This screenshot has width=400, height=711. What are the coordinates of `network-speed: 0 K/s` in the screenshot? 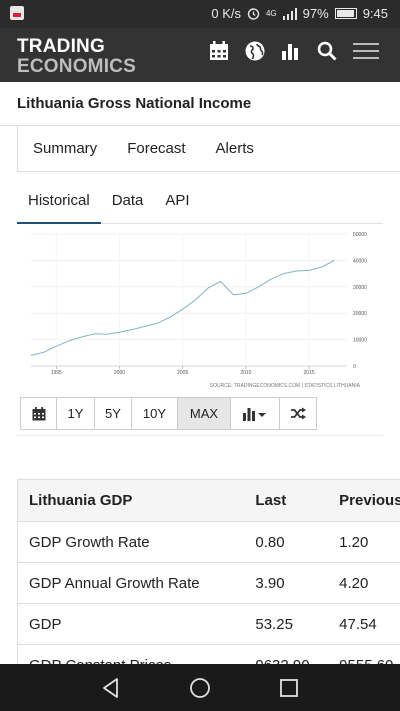 It's located at (226, 13).